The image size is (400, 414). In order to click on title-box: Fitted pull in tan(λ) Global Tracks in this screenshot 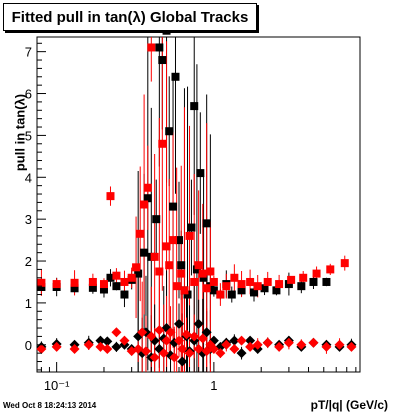, I will do `click(130, 17)`.